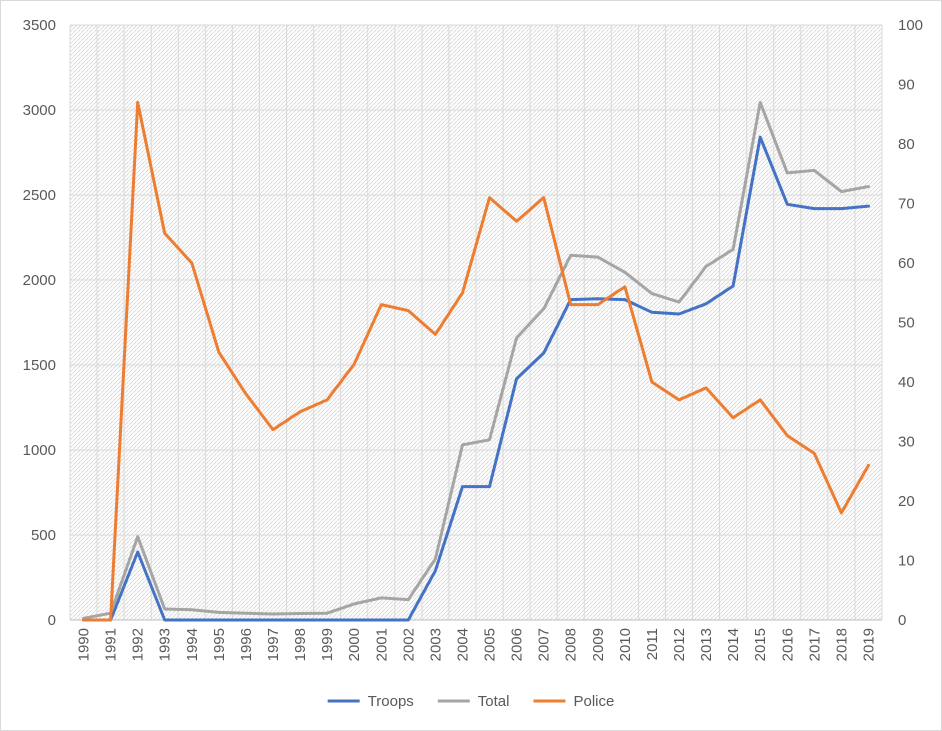  Describe the element at coordinates (354, 644) in the screenshot. I see `x-tick-label: 2000` at that location.